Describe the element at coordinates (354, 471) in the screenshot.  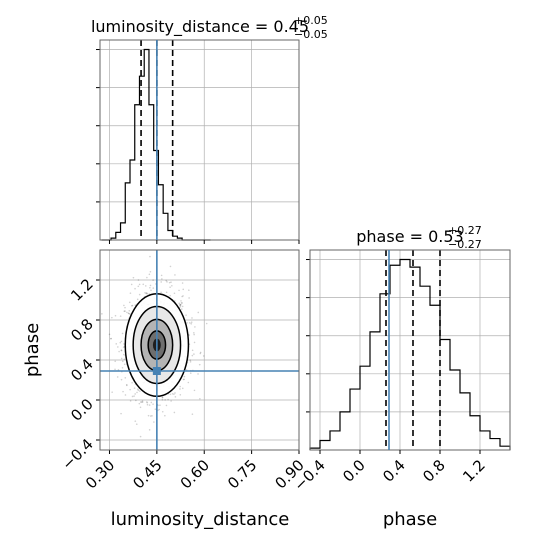
I see `x-tick-label-phase-1: 0.0` at that location.